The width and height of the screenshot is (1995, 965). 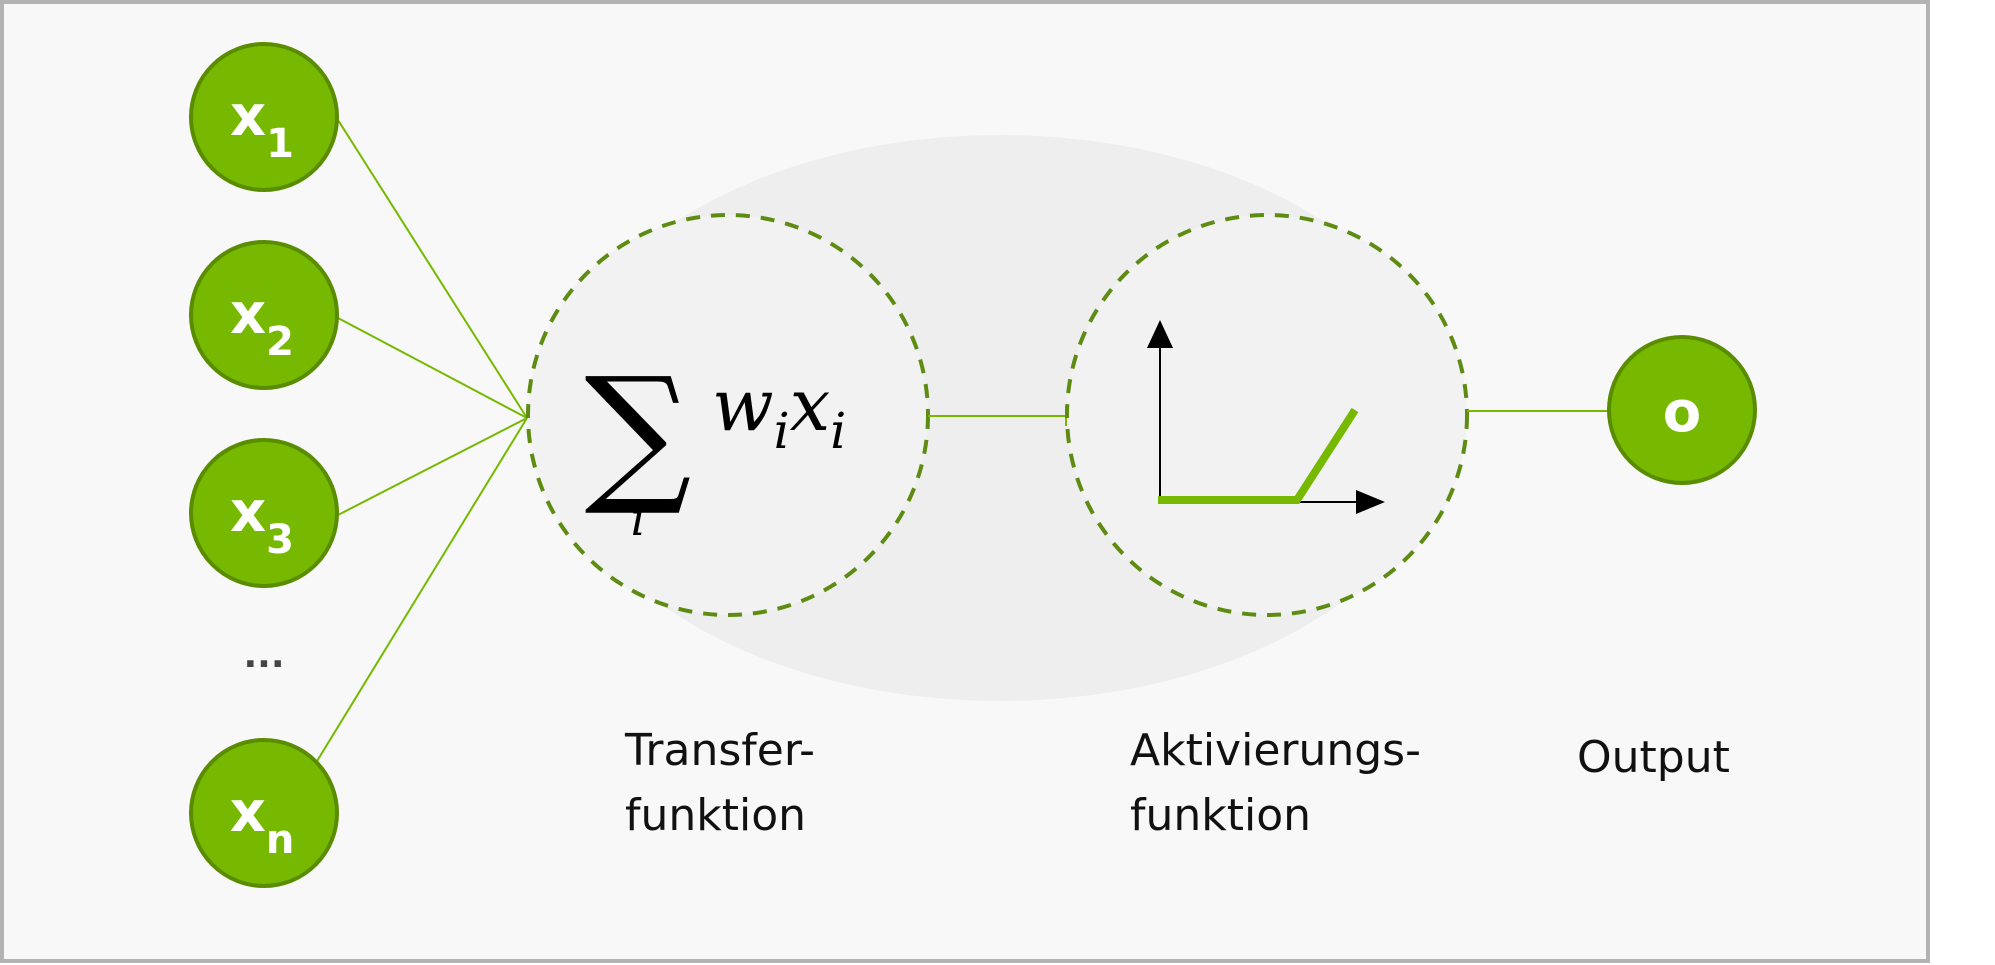 I want to click on activation-caption: Aktivierungs-, so click(x=1275, y=750).